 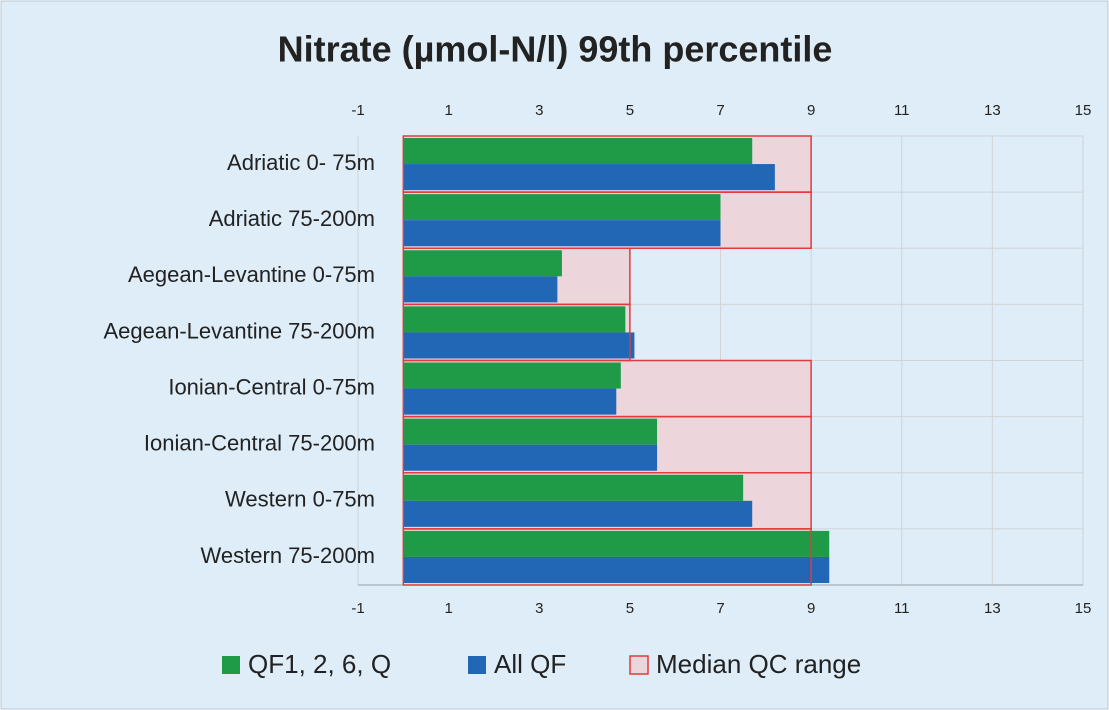 I want to click on legend-label: Median QC range, so click(x=758, y=664).